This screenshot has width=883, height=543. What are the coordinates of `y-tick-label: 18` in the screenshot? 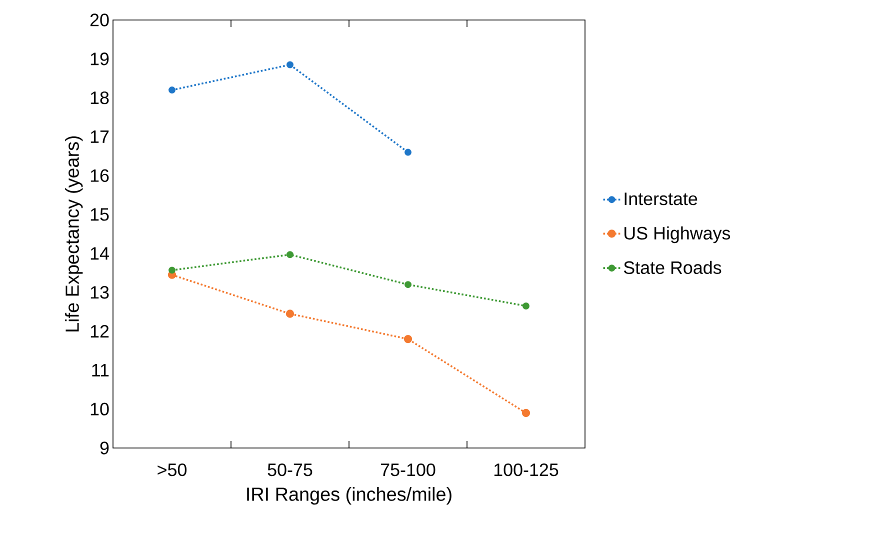 It's located at (99, 97).